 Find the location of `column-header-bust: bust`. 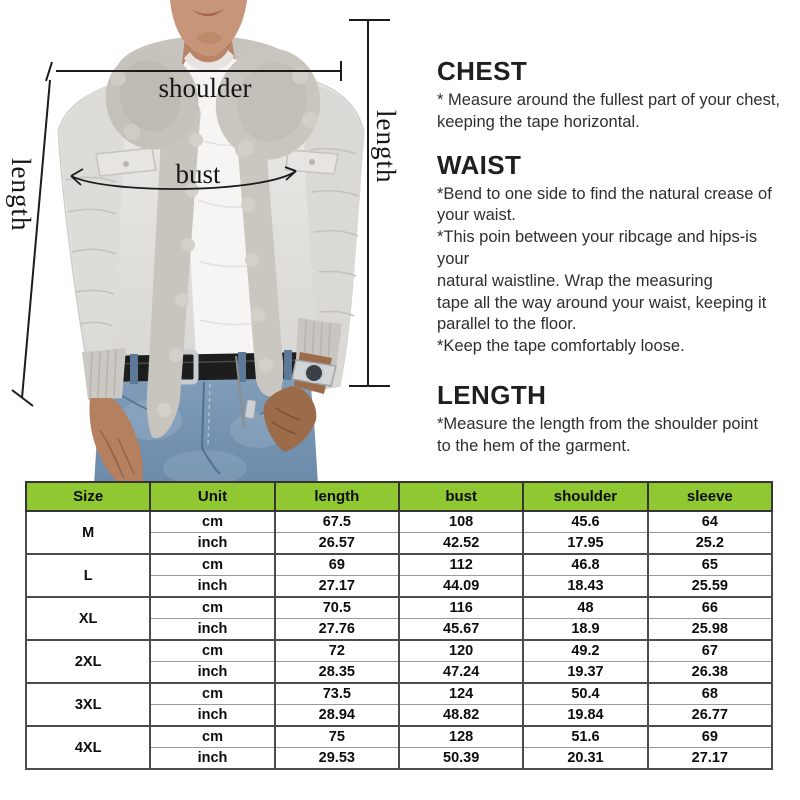

column-header-bust: bust is located at coordinates (461, 496).